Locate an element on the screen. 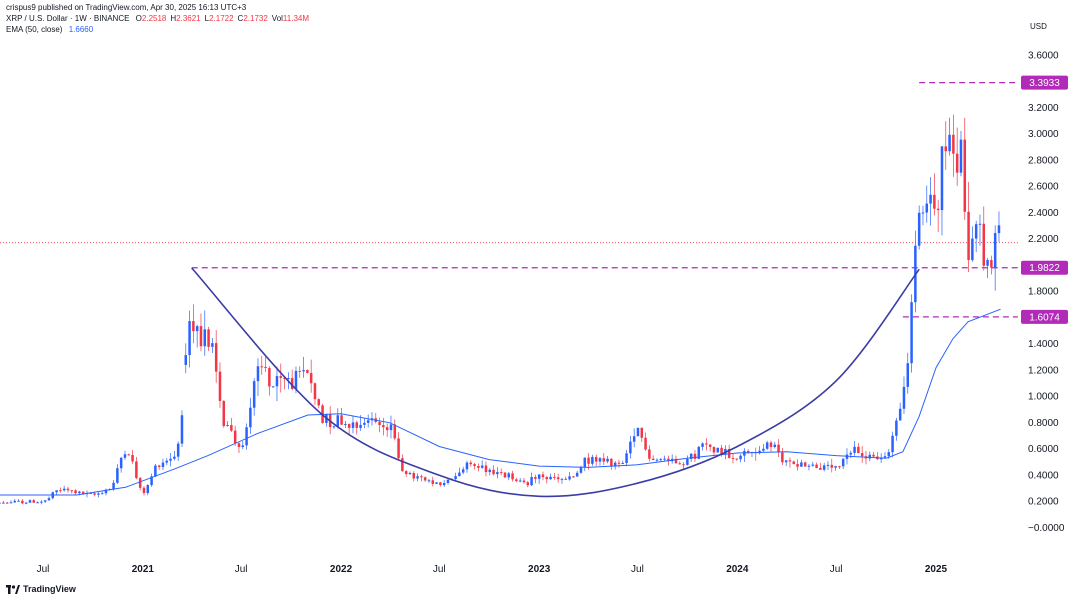 The height and width of the screenshot is (600, 1080). tradingview-logo-icon is located at coordinates (13, 589).